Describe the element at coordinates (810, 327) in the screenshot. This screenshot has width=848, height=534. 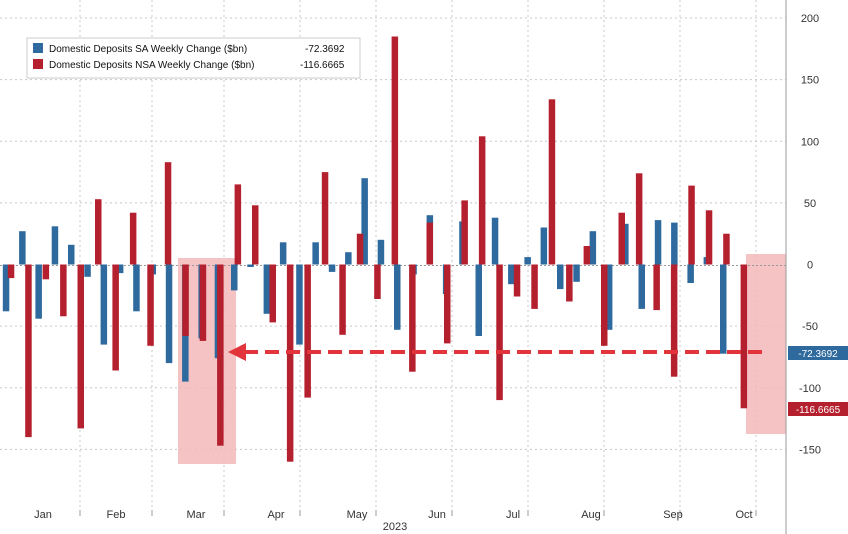
I see `y-tick-label: -50` at that location.